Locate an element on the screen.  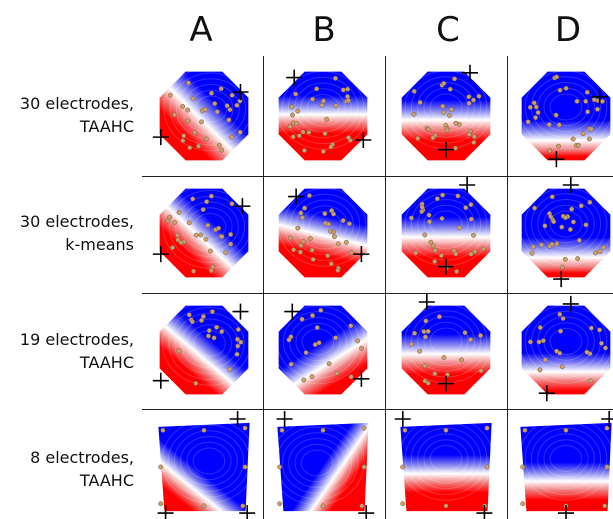
row-label-3: 19 electrodes, TAAHC is located at coordinates (76, 351).